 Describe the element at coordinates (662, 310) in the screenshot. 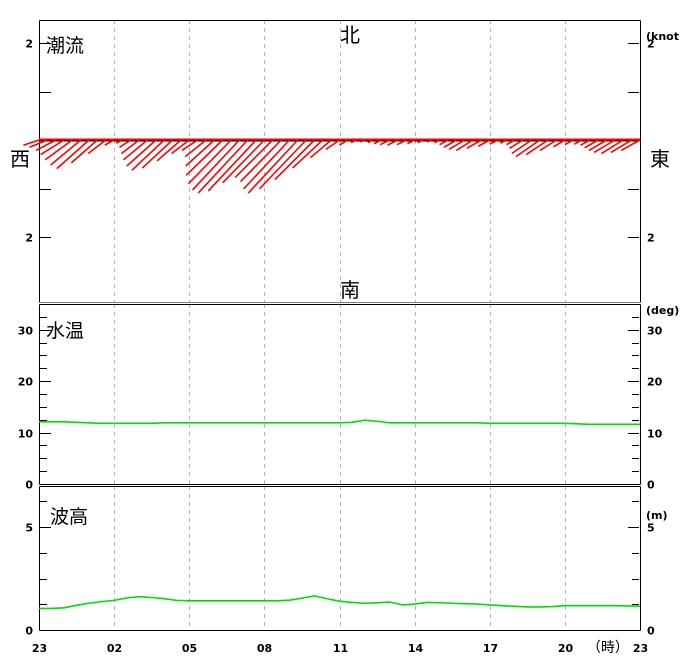

I see `unit-deg: (deg)` at that location.